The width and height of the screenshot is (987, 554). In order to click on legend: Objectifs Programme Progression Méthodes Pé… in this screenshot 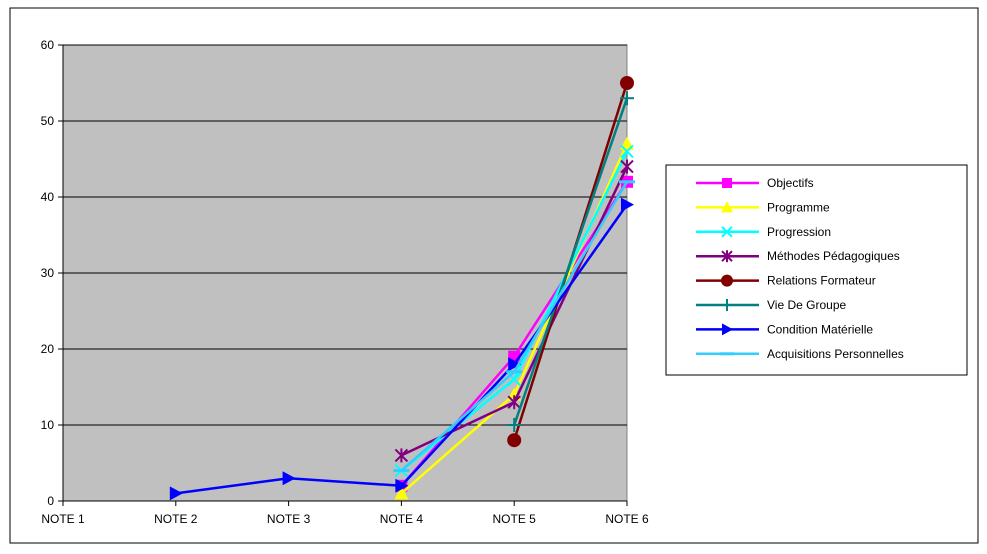, I will do `click(816, 270)`.